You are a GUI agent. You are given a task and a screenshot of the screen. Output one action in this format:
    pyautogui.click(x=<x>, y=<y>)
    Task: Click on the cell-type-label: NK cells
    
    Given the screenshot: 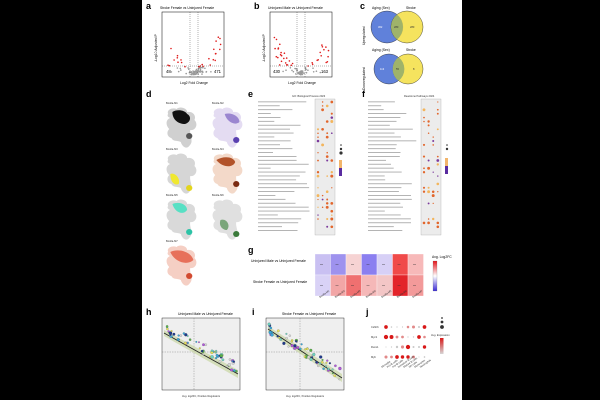 What is the action you would take?
    pyautogui.click(x=413, y=364)
    